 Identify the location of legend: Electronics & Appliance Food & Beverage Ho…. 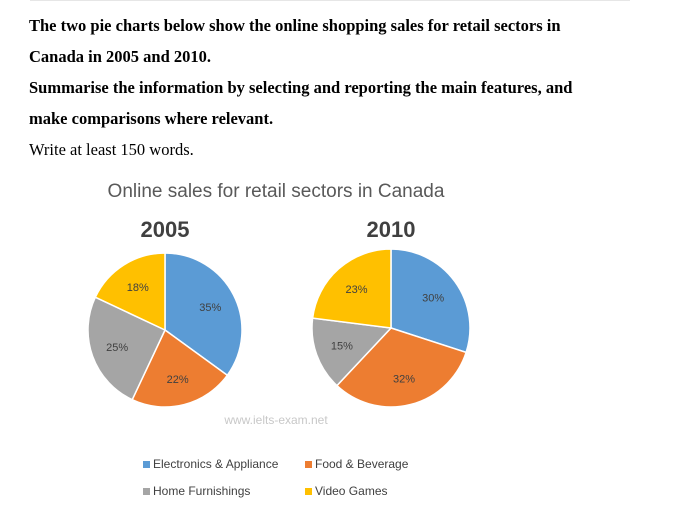
(276, 477).